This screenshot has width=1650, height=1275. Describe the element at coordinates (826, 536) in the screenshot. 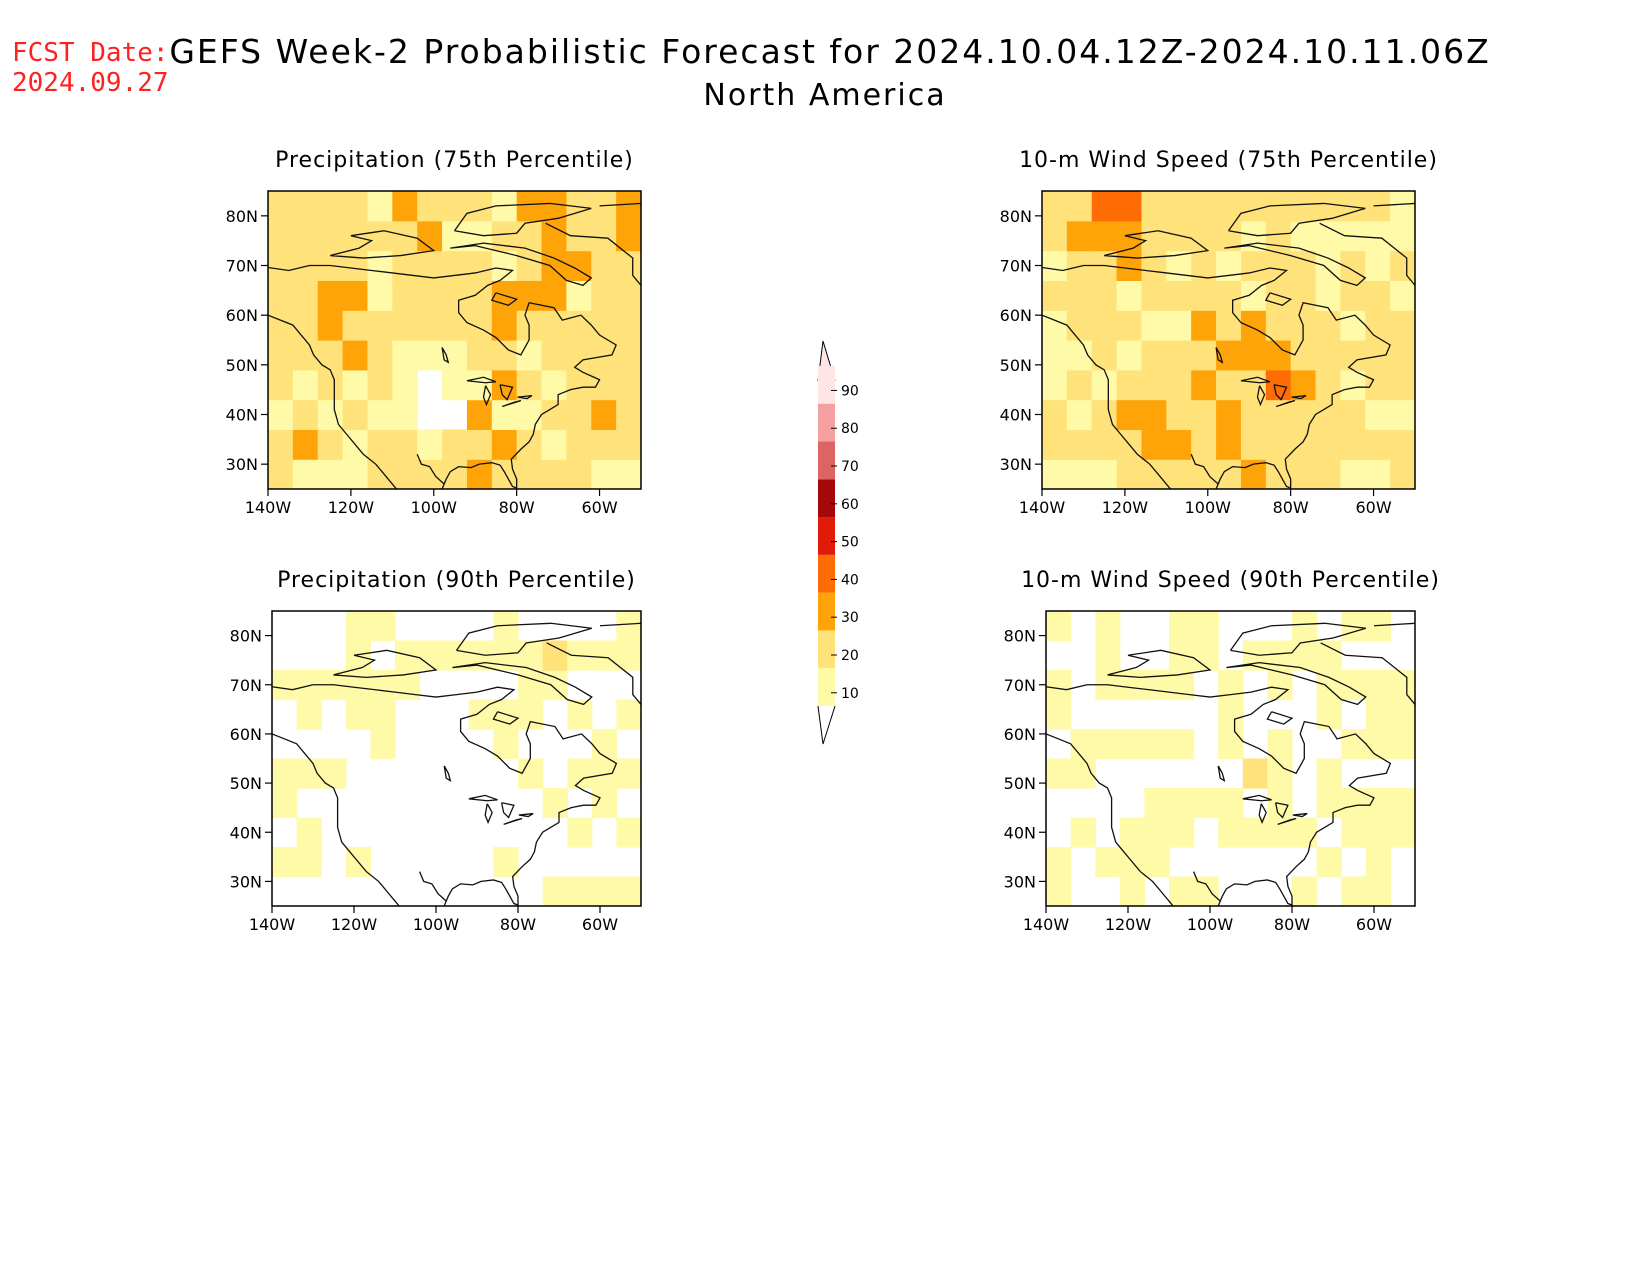

I see `colorbar-swatch` at that location.